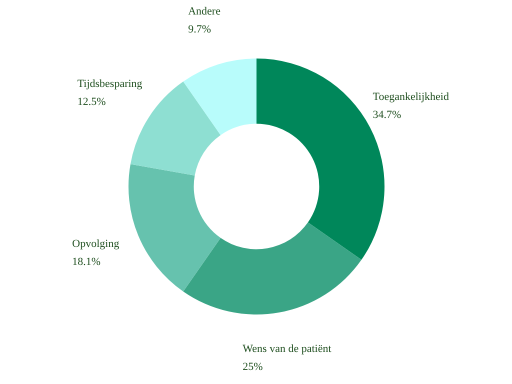 The height and width of the screenshot is (384, 512). Describe the element at coordinates (91, 102) in the screenshot. I see `data-label: 12.5%` at that location.